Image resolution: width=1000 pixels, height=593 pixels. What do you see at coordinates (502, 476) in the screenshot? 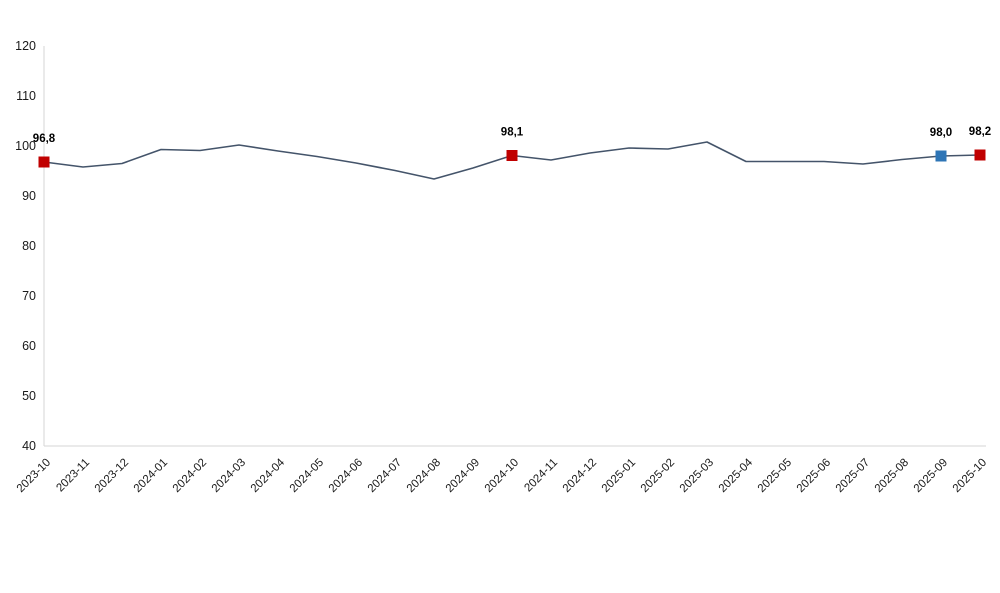
I see `x-axis-label: 2024-10` at bounding box center [502, 476].